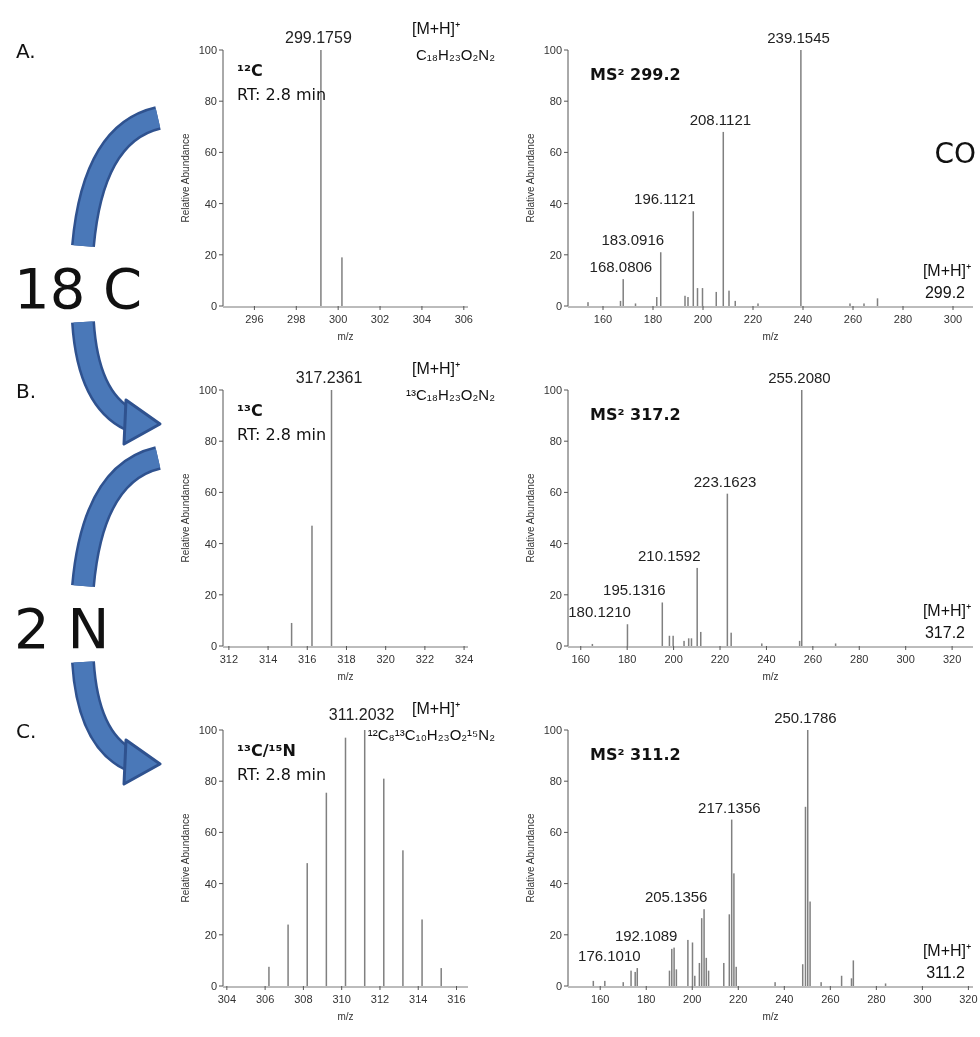 The image size is (980, 1037). I want to click on annotation: ¹²C₈¹³C₁₀H₂₃O₂¹⁵N₂, so click(431, 734).